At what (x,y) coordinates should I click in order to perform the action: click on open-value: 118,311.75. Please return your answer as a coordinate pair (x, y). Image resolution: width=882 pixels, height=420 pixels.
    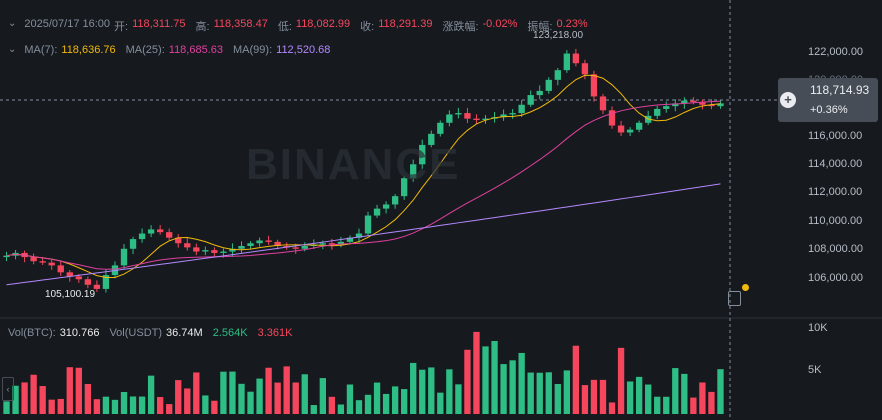
    Looking at the image, I should click on (159, 24).